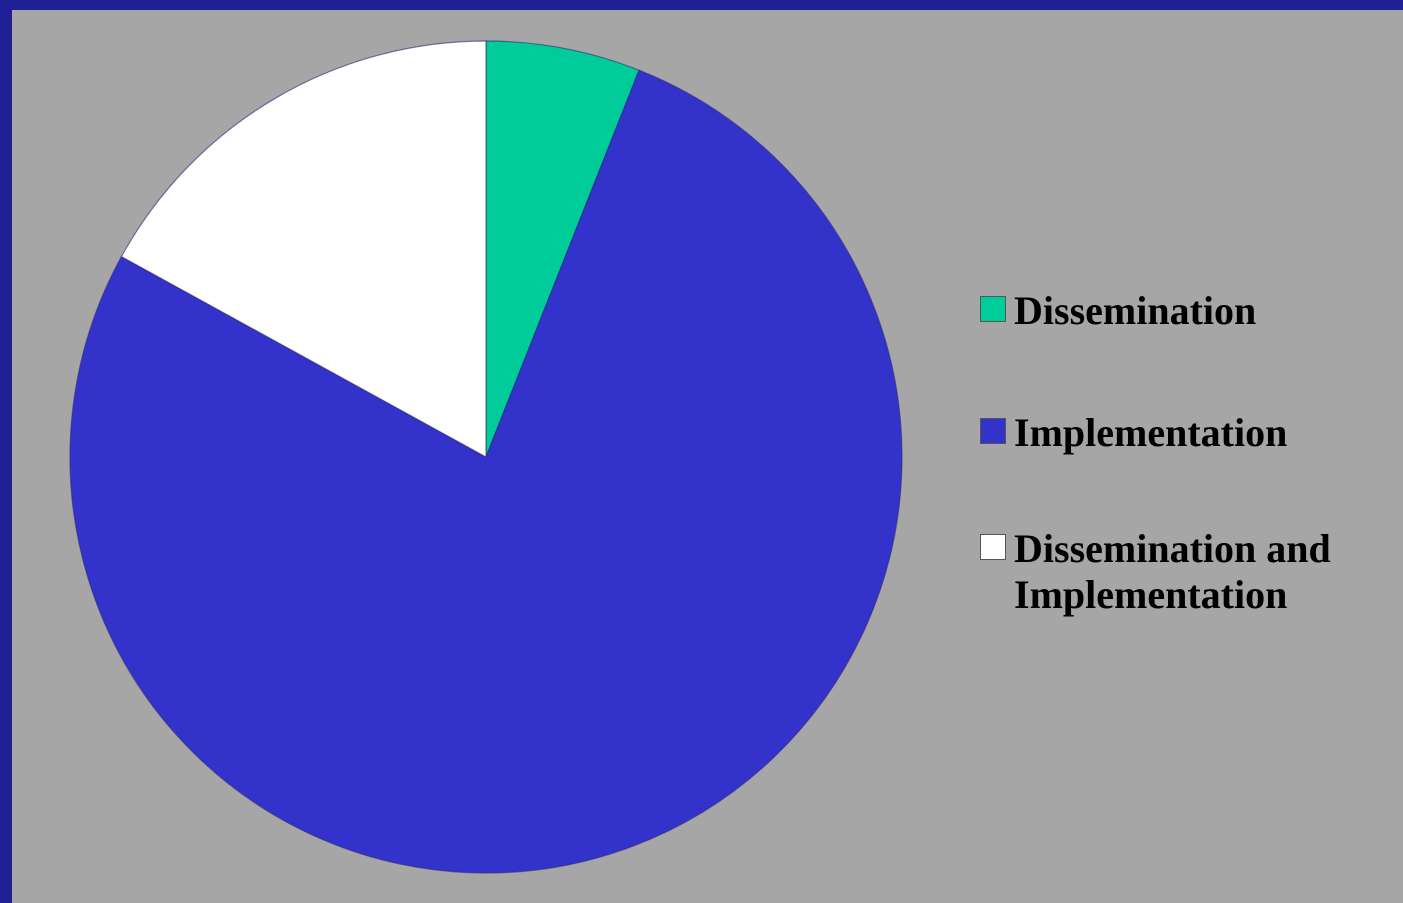  Describe the element at coordinates (1151, 432) in the screenshot. I see `legend-label-implementation: Implementation` at that location.